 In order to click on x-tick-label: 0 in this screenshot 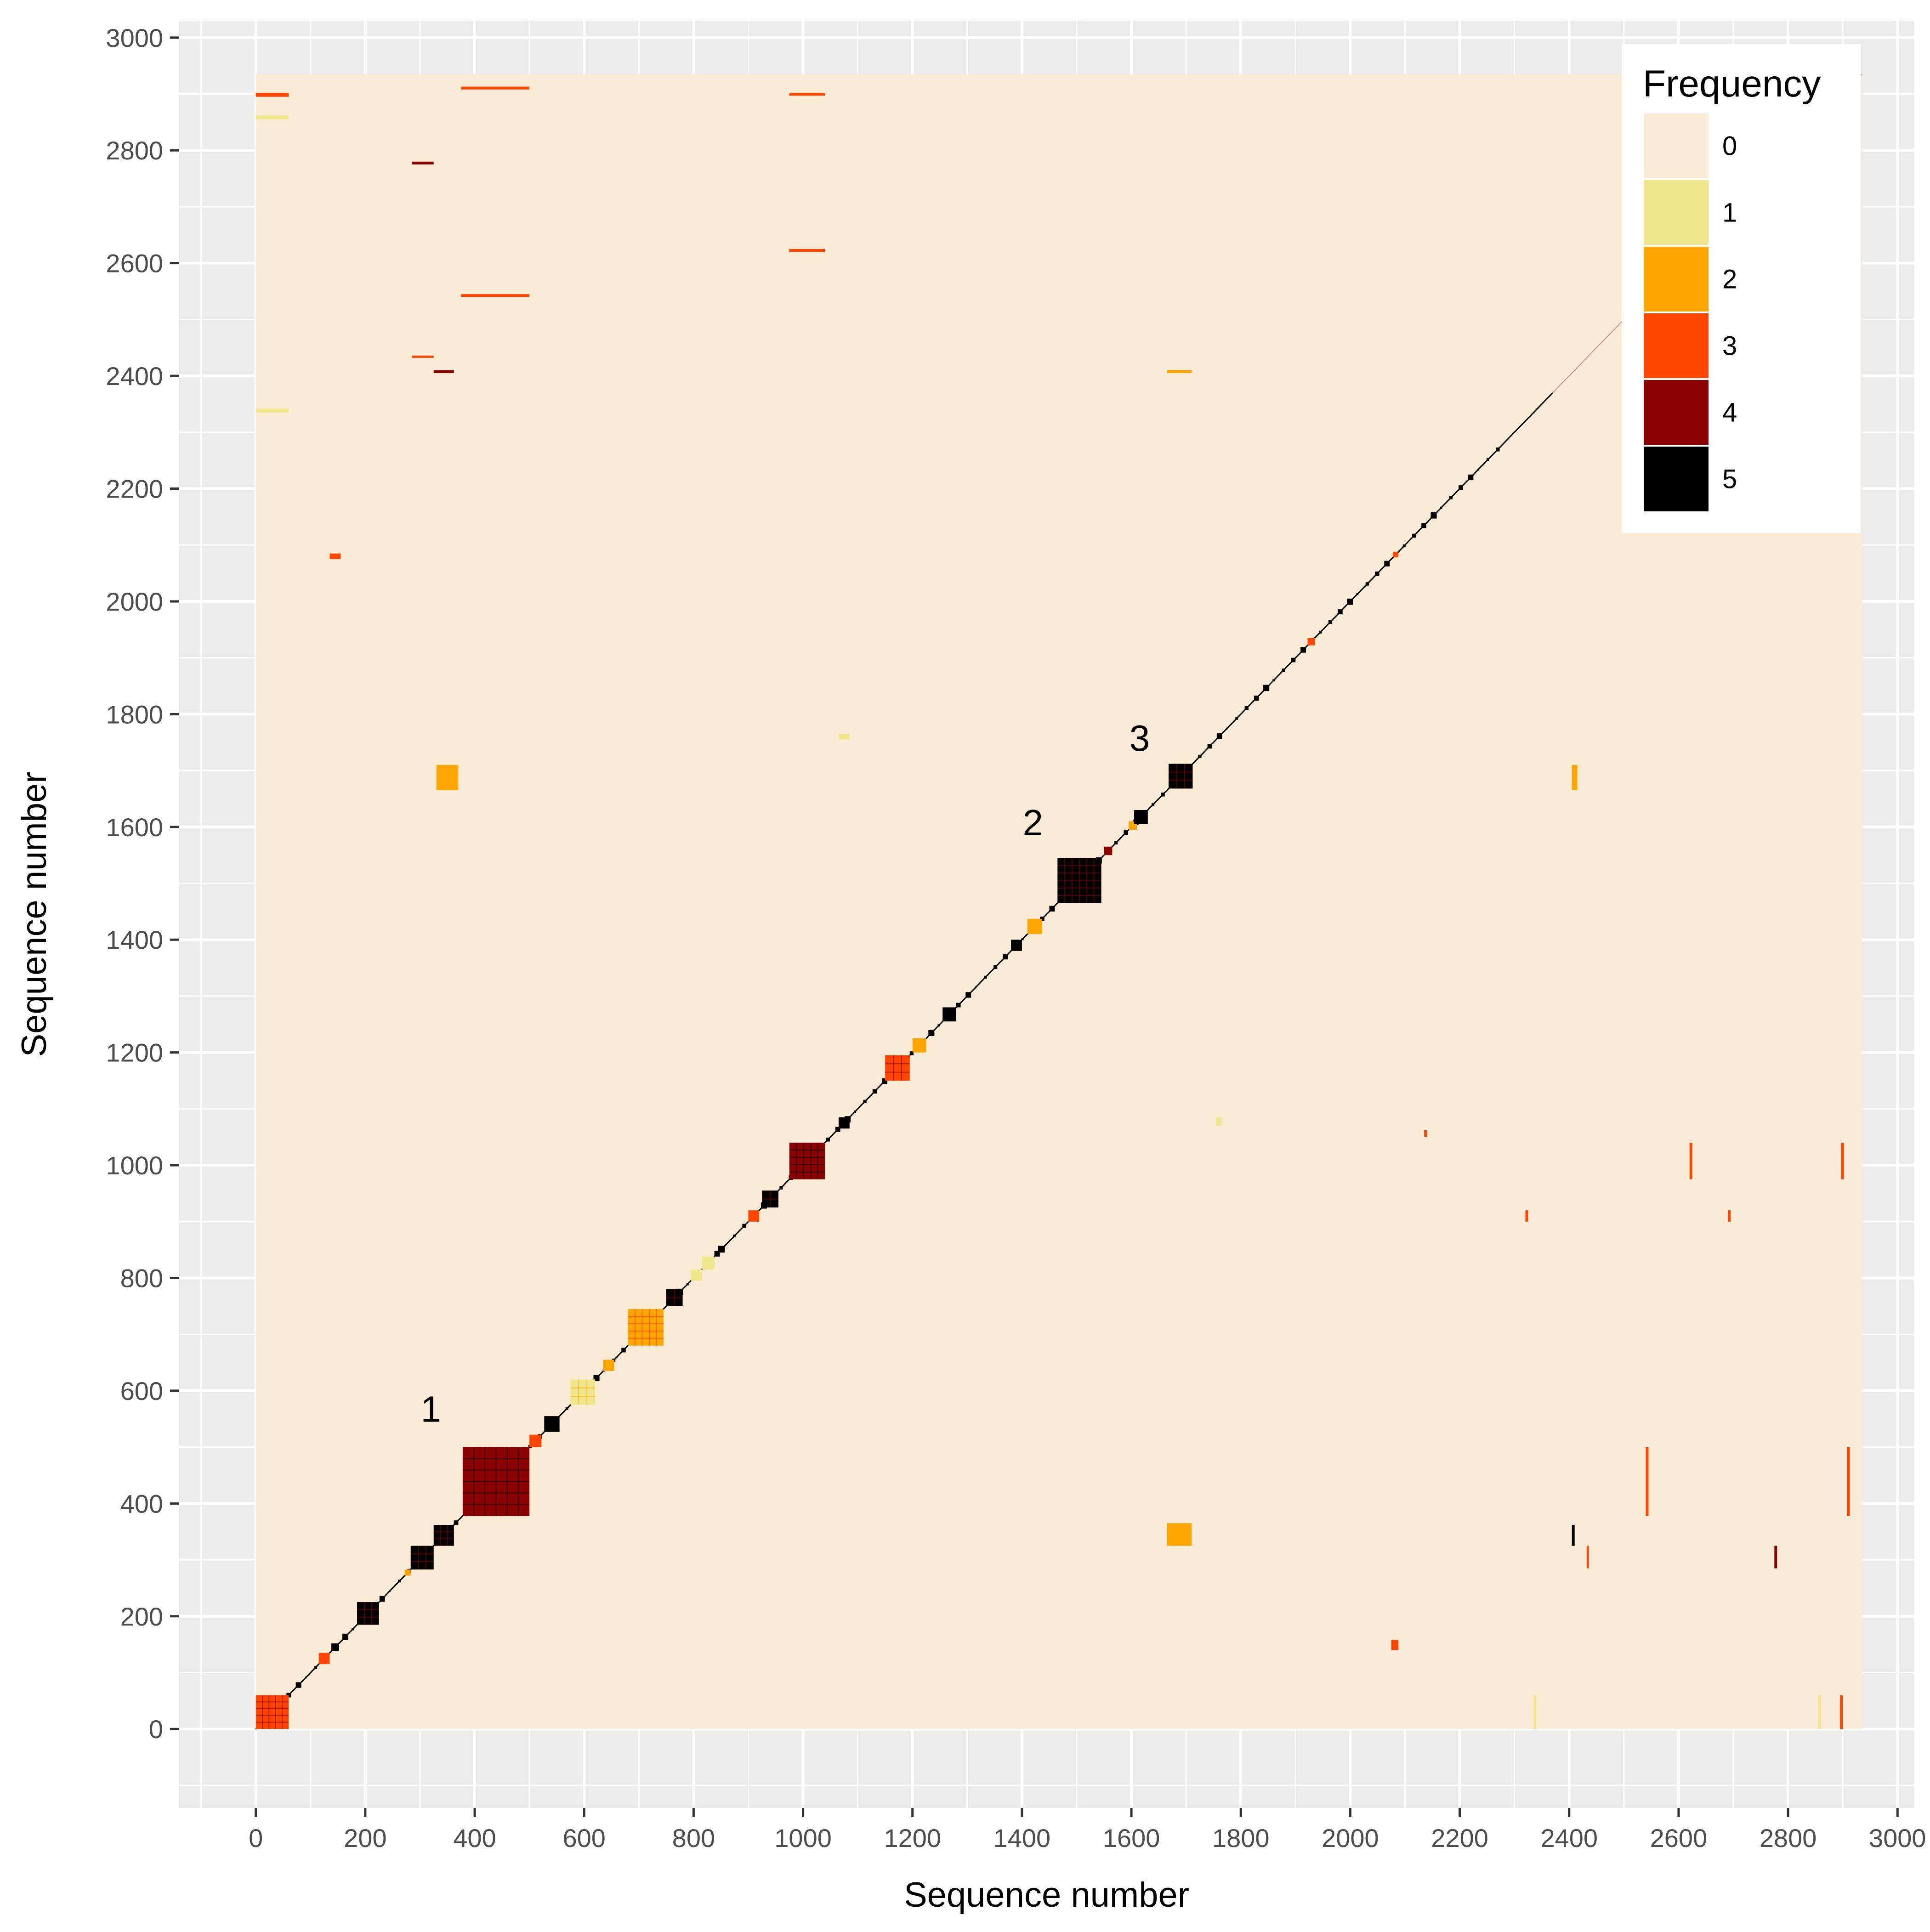, I will do `click(256, 1838)`.